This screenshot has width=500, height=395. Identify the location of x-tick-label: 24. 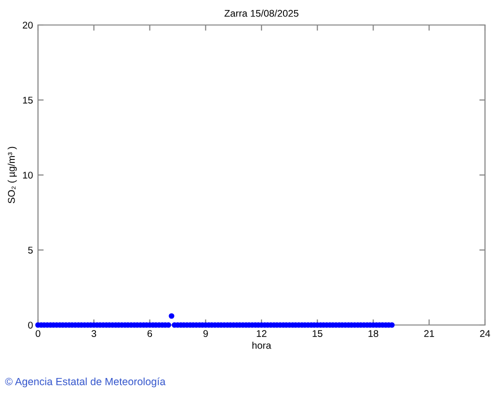
(485, 333).